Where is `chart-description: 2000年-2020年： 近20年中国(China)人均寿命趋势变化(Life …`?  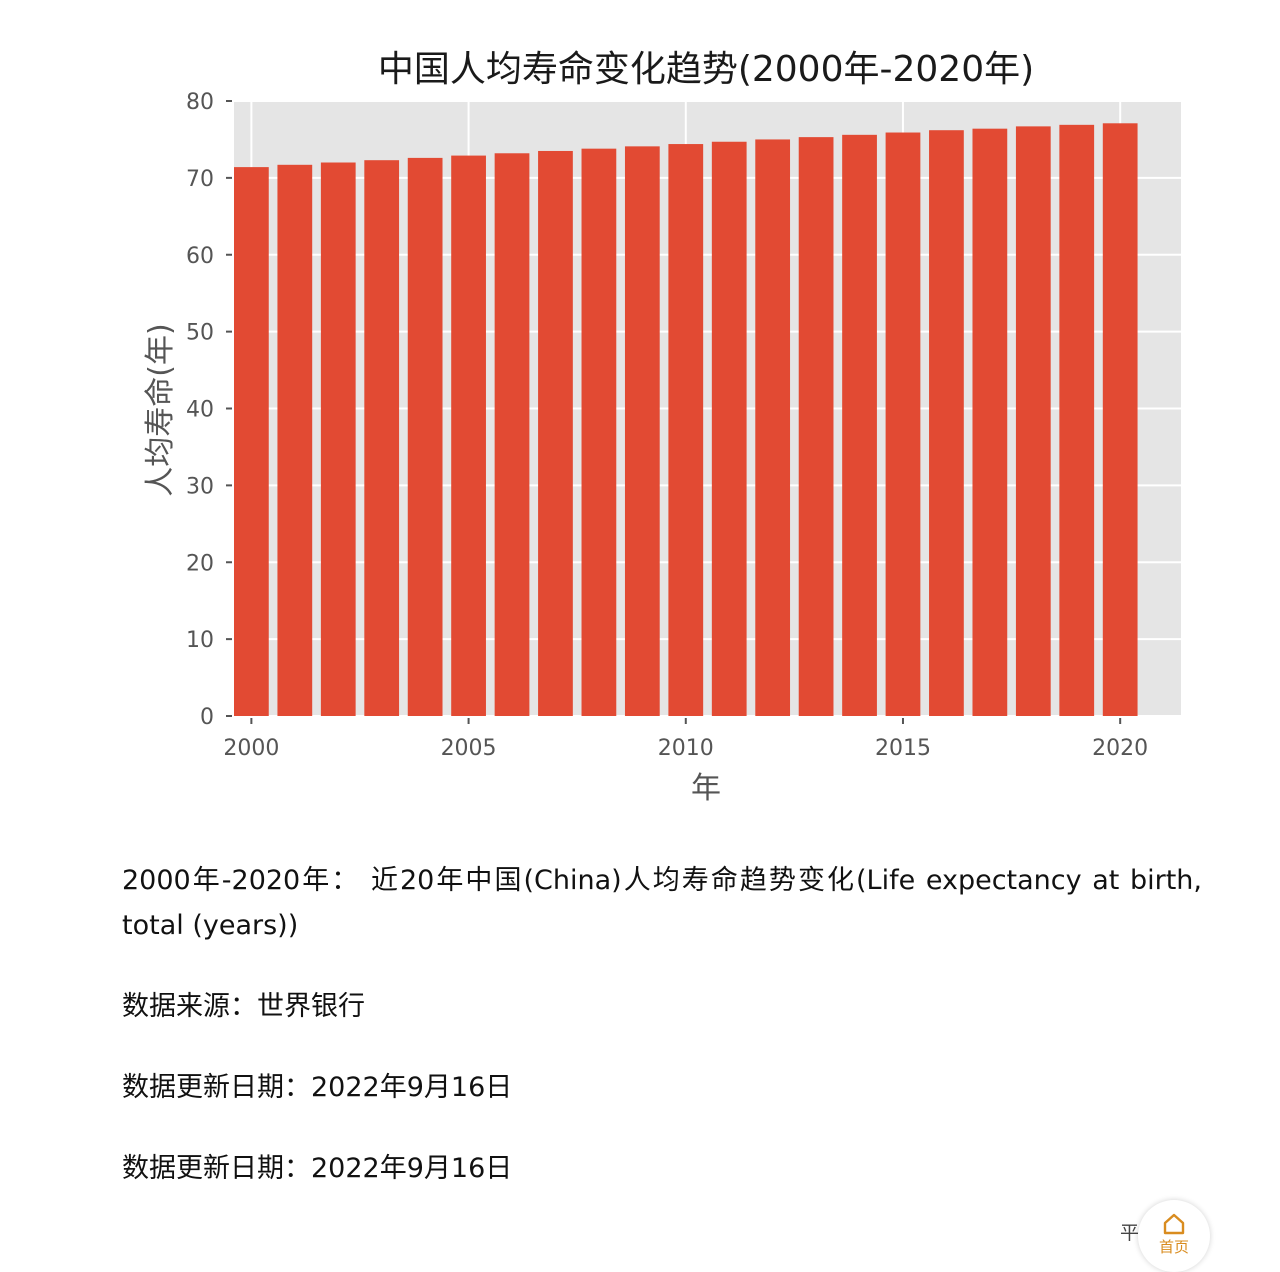 chart-description: 2000年-2020年： 近20年中国(China)人均寿命趋势变化(Life … is located at coordinates (662, 903).